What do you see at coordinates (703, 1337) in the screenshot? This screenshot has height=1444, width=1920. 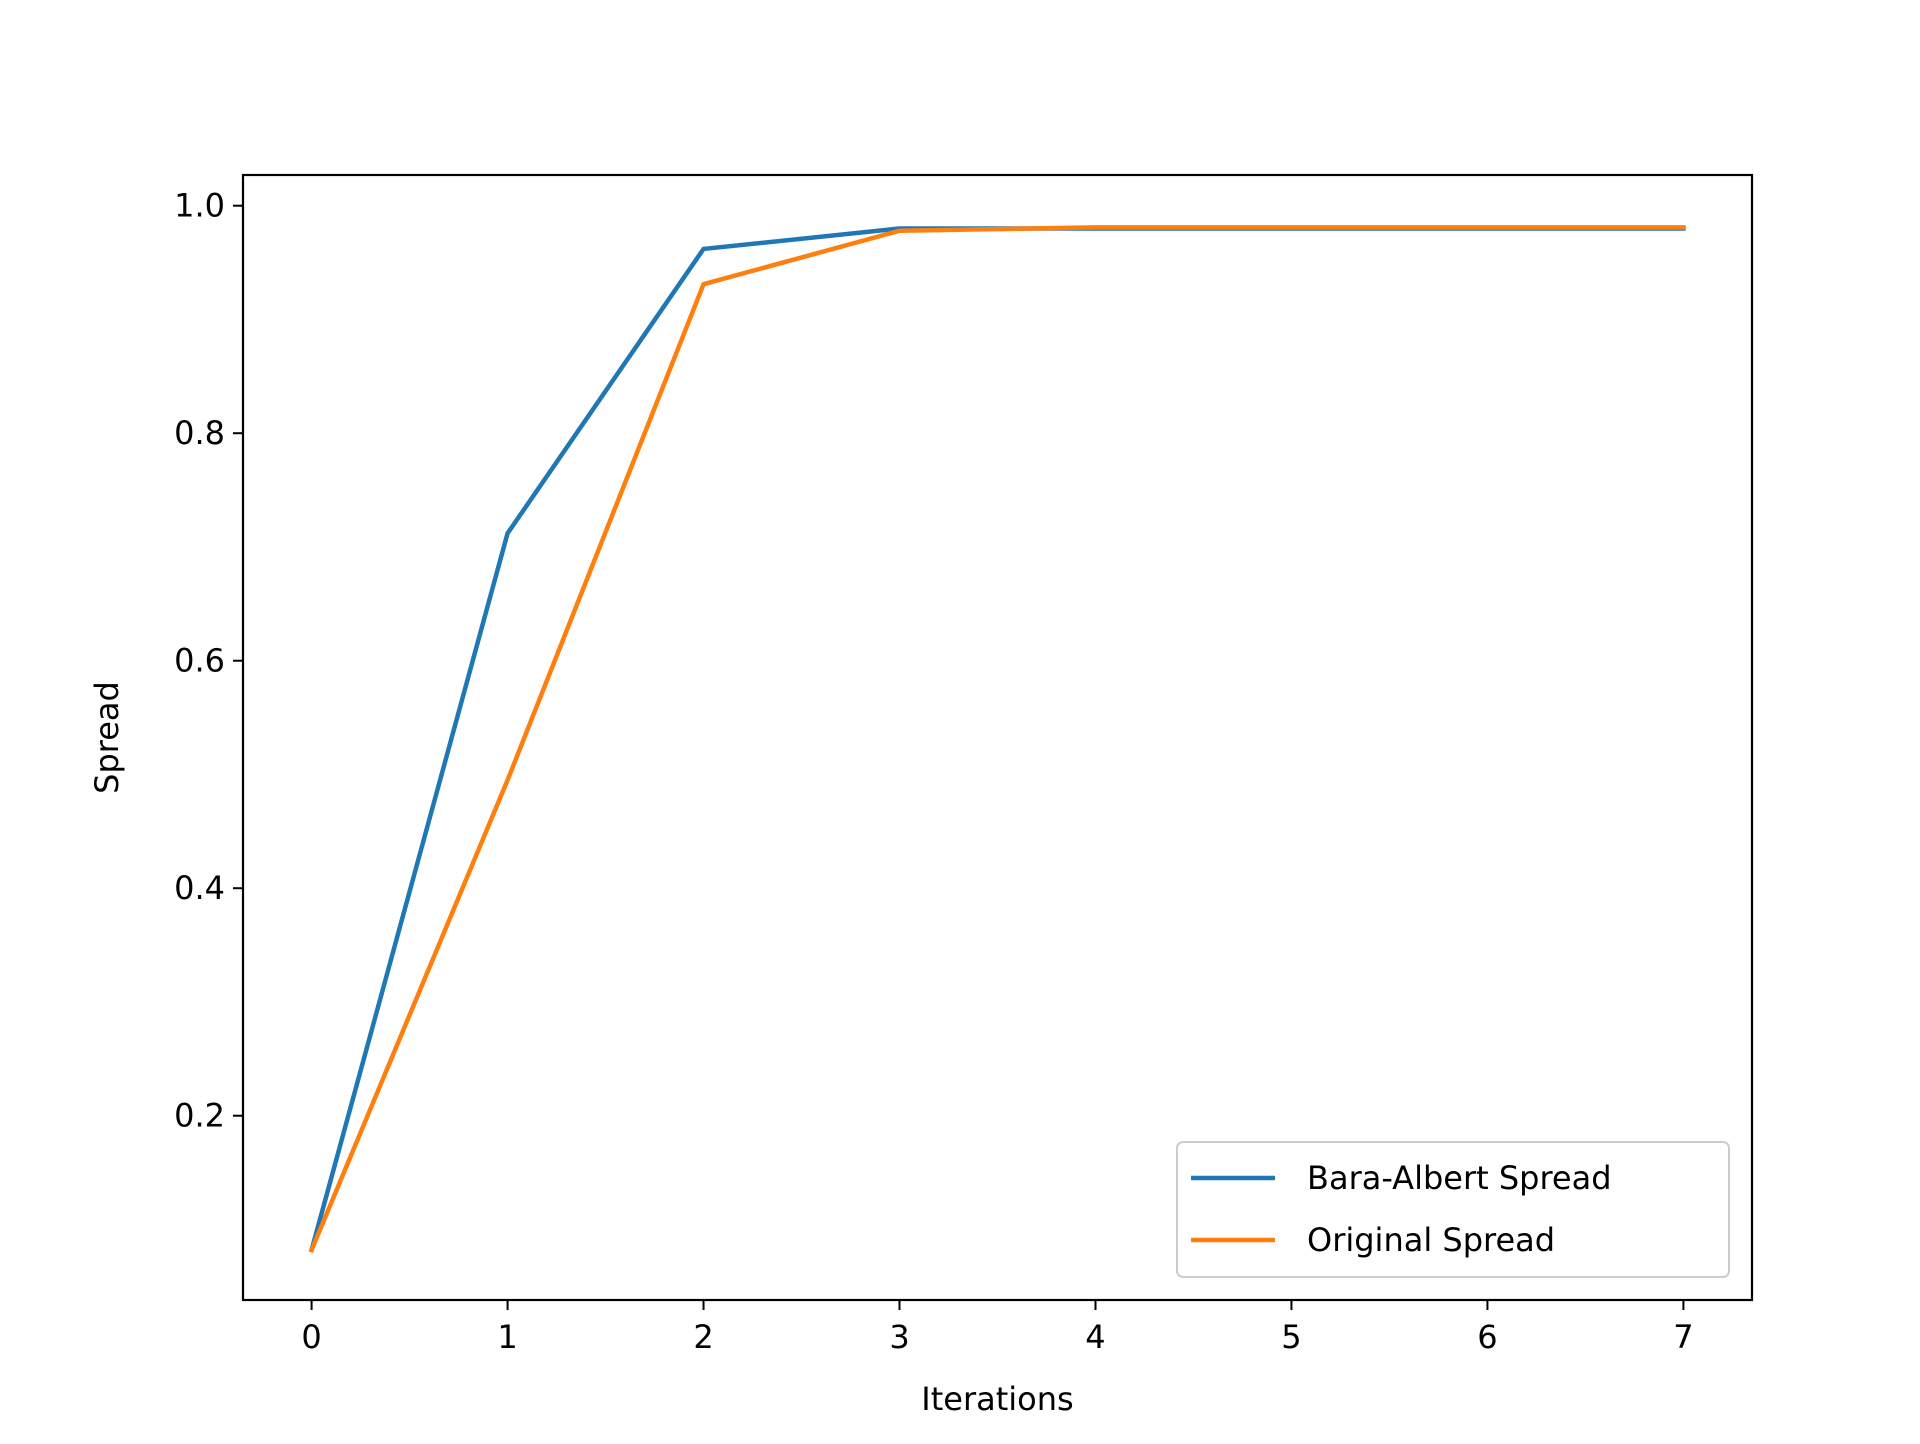 I see `x-tick-label: 2` at bounding box center [703, 1337].